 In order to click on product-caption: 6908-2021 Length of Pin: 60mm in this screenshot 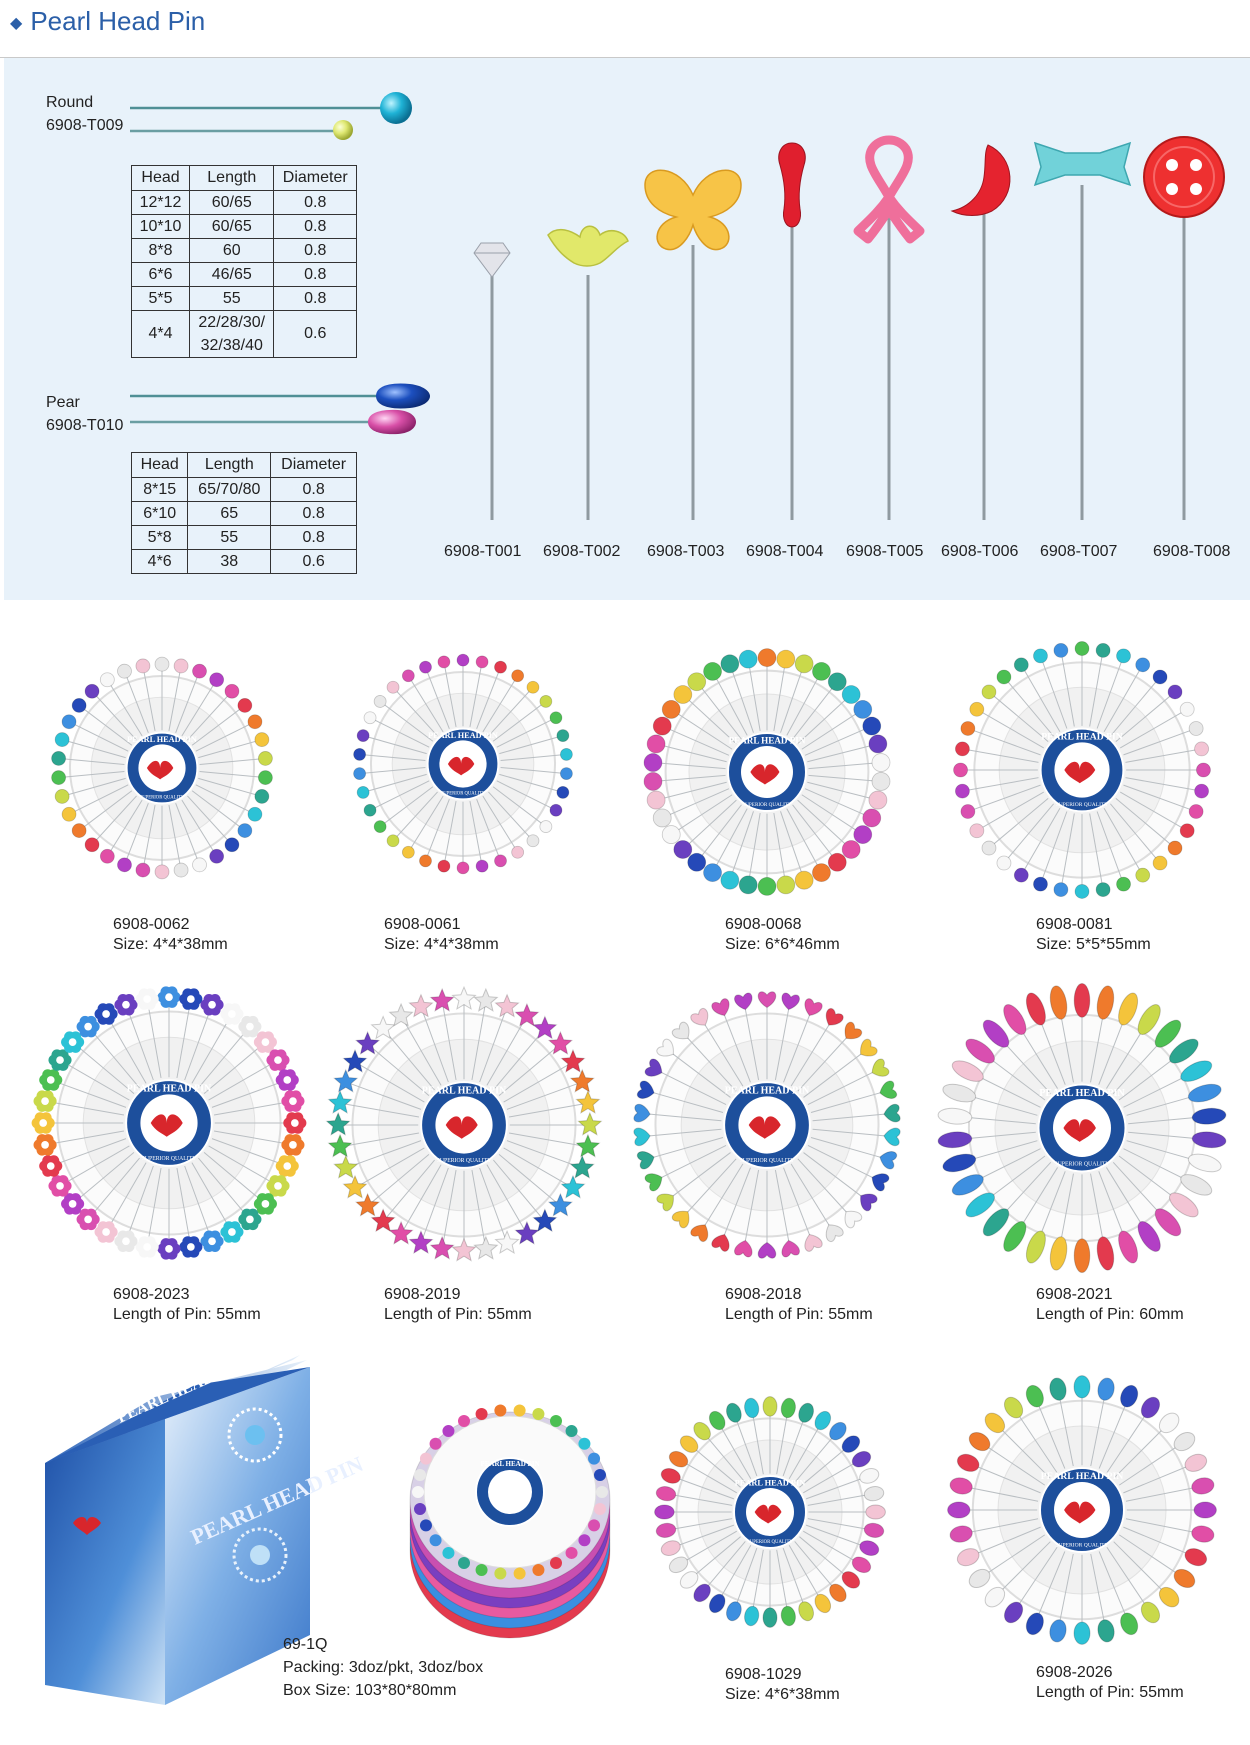, I will do `click(1110, 1305)`.